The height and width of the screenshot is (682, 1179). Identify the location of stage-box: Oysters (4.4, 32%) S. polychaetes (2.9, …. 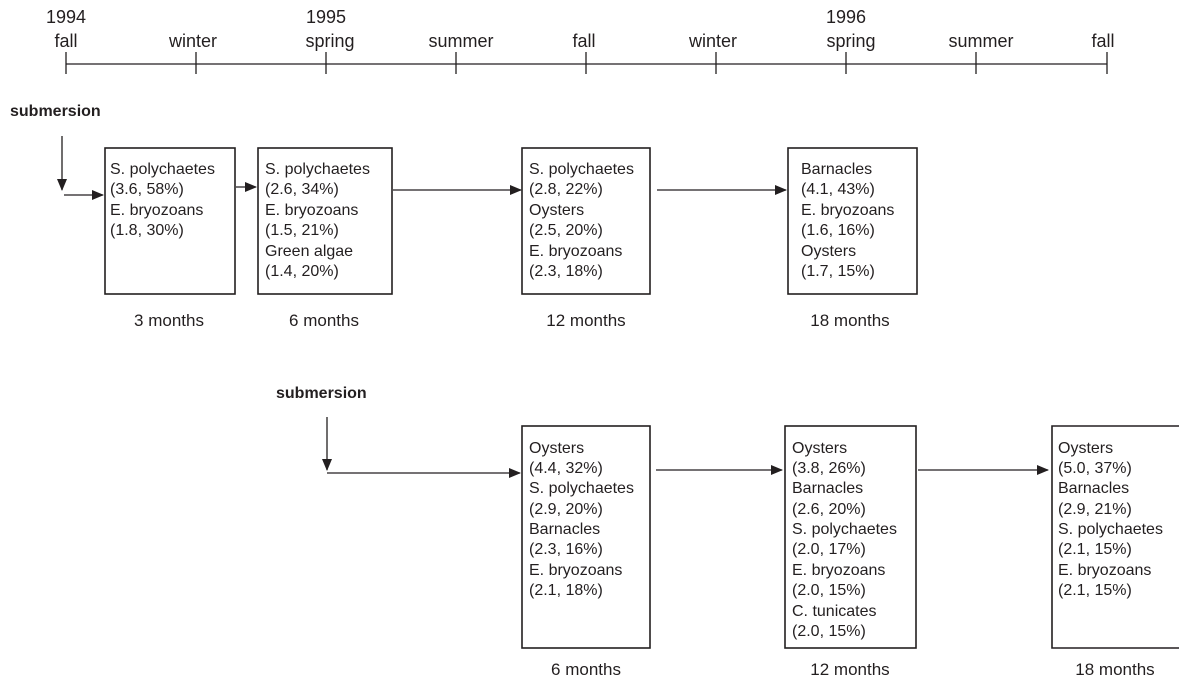
(586, 537).